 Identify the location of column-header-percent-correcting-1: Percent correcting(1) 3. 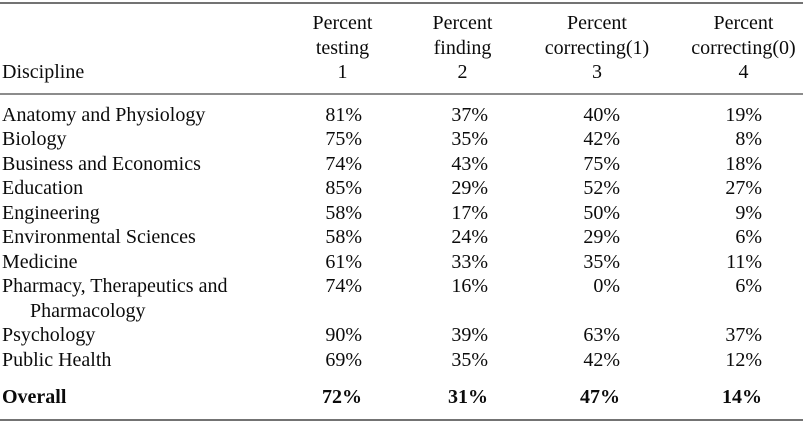
(597, 47).